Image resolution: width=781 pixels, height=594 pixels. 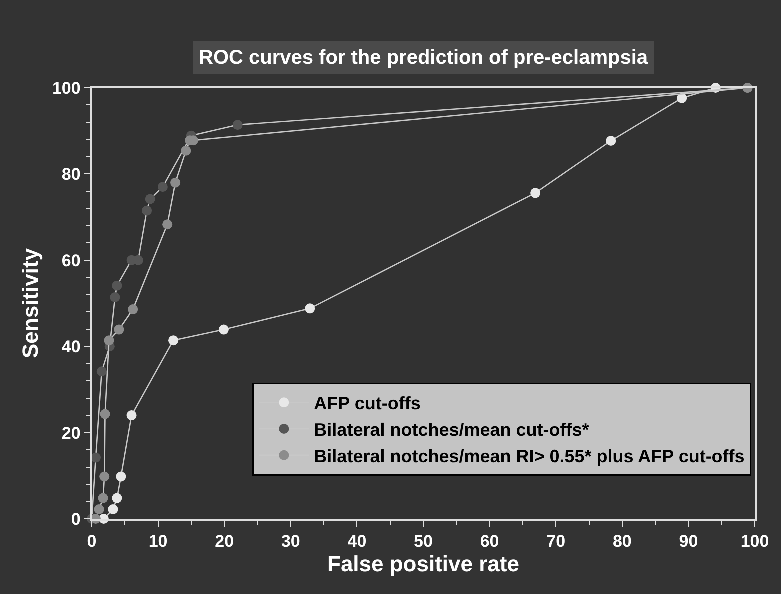 I want to click on y-tick-label: 80, so click(x=71, y=174).